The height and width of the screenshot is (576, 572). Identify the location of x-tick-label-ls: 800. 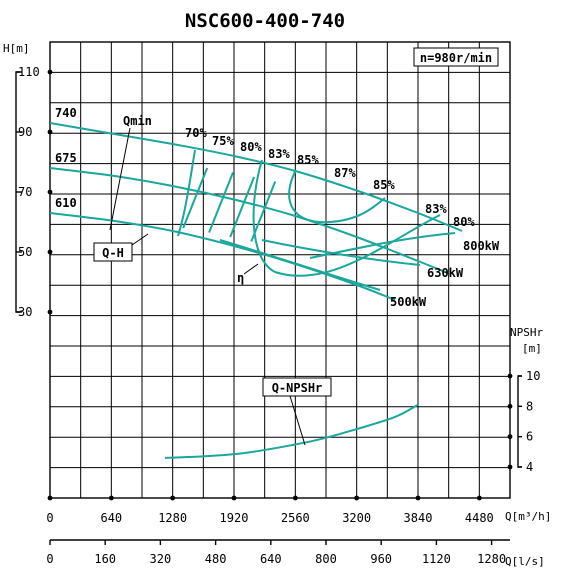
(326, 559).